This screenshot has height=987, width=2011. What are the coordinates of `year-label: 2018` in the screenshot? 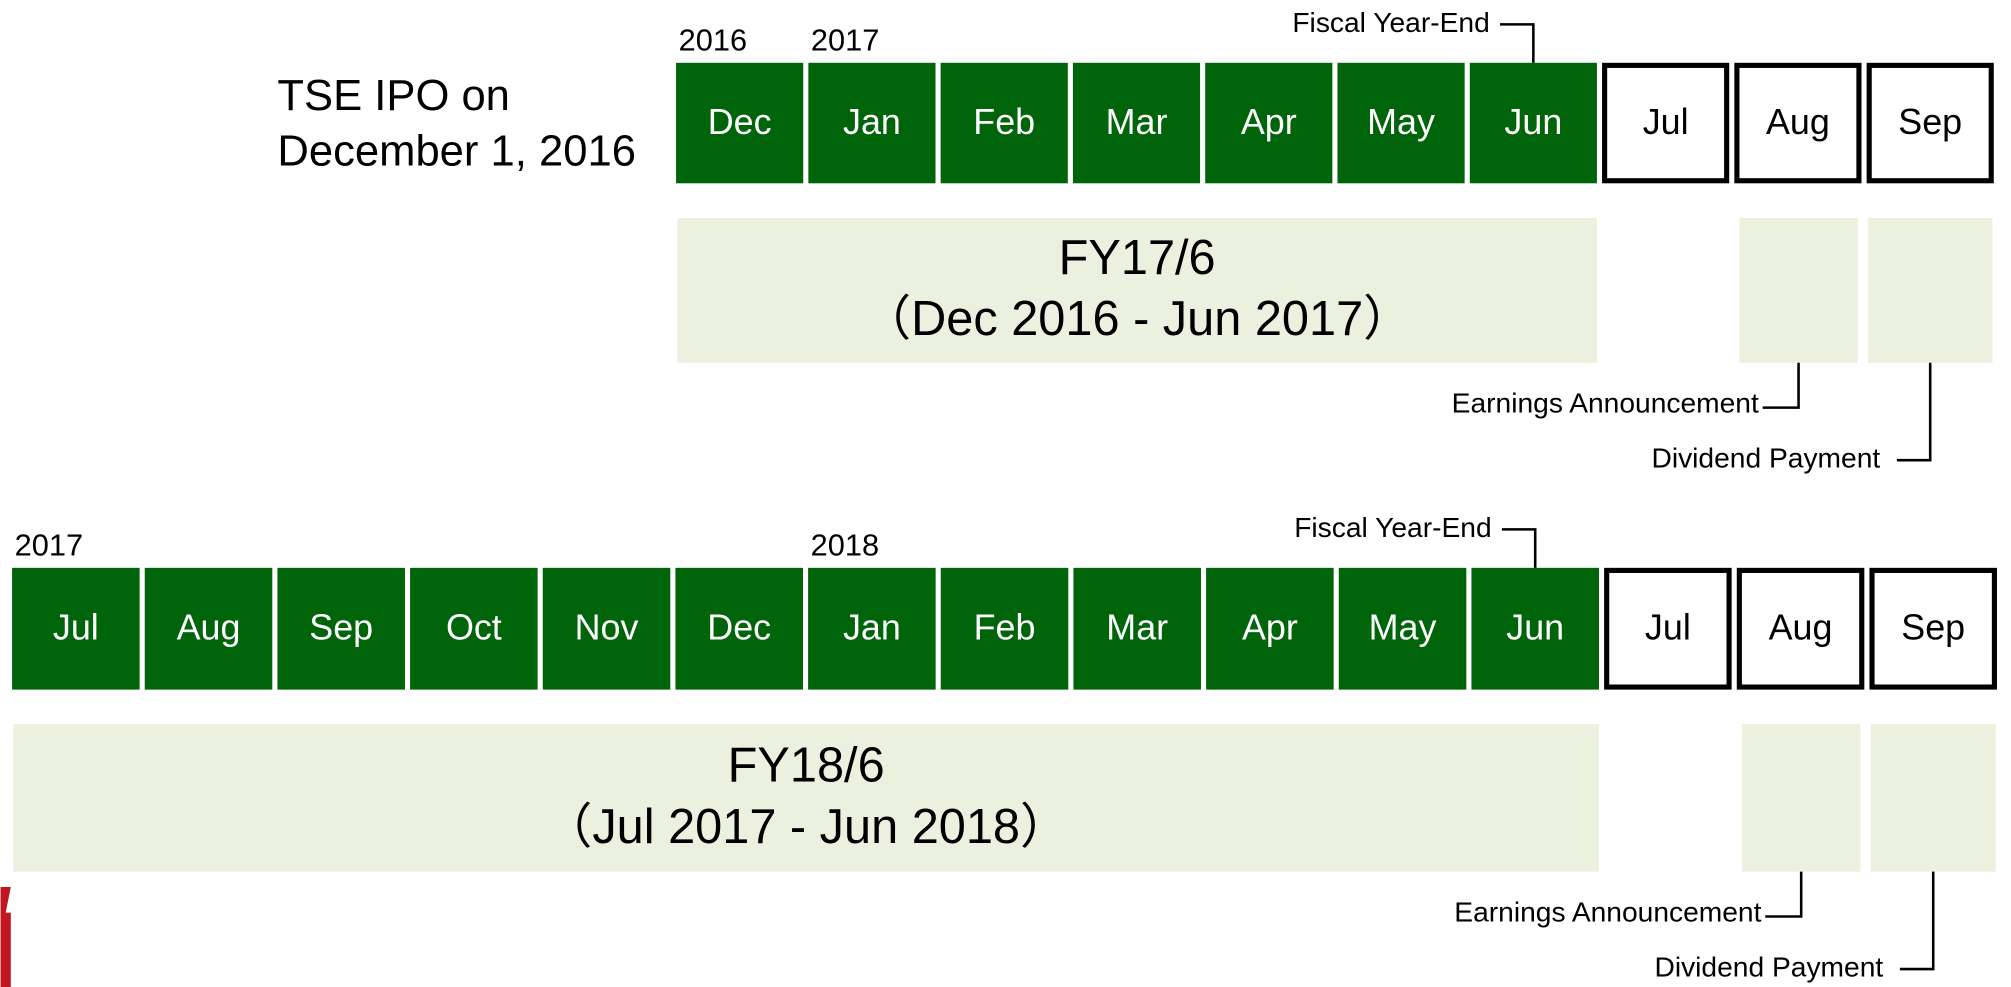 It's located at (845, 544).